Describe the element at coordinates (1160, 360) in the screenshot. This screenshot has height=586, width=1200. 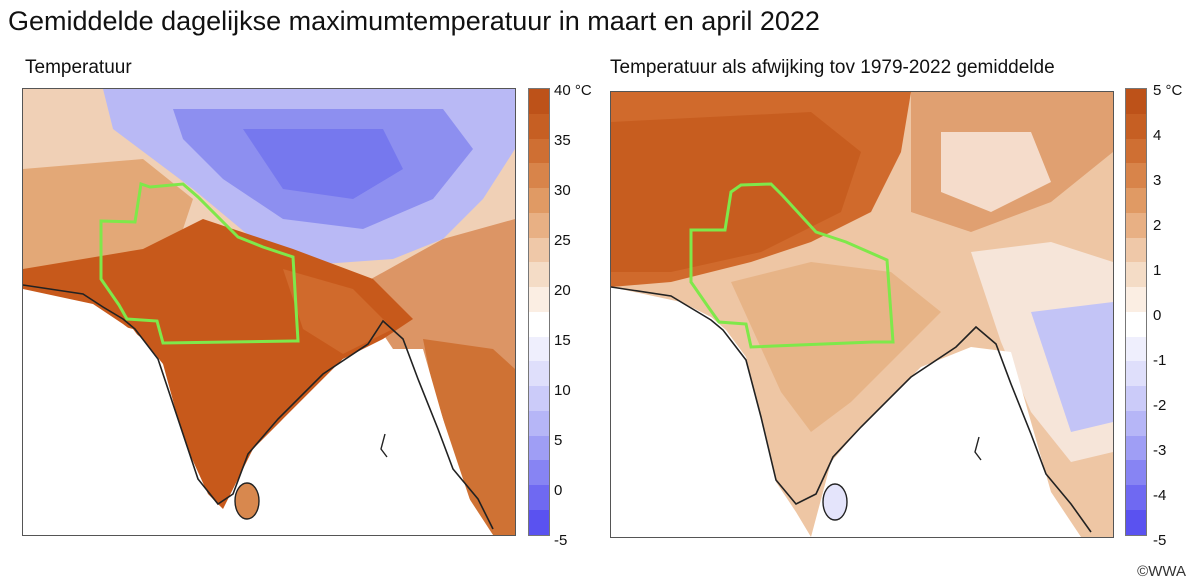
I see `colorbar-tick-label: -1` at that location.